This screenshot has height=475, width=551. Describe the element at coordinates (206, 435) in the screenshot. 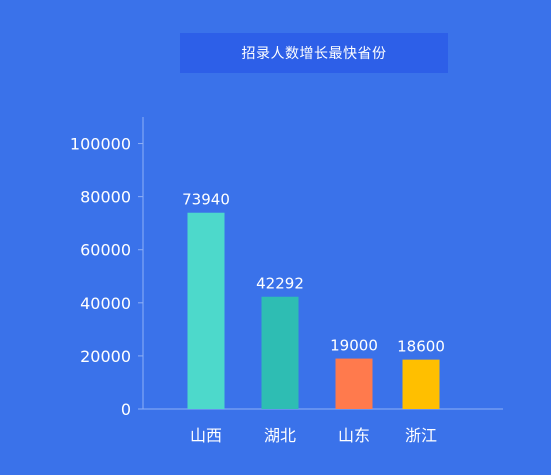

I see `x-category-label: 山西` at that location.